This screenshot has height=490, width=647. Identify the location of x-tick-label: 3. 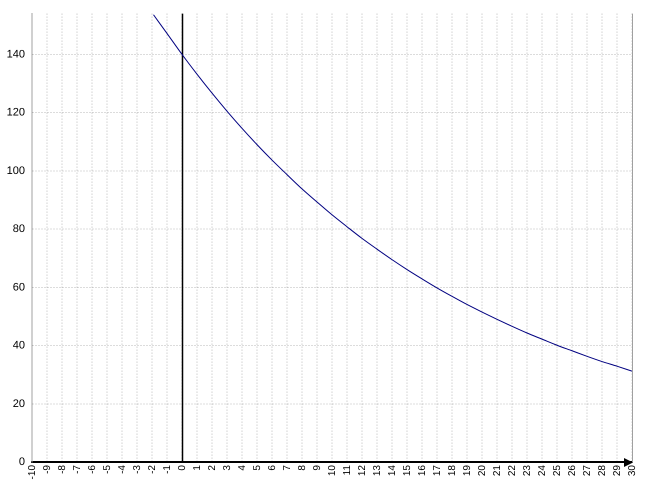
(227, 467).